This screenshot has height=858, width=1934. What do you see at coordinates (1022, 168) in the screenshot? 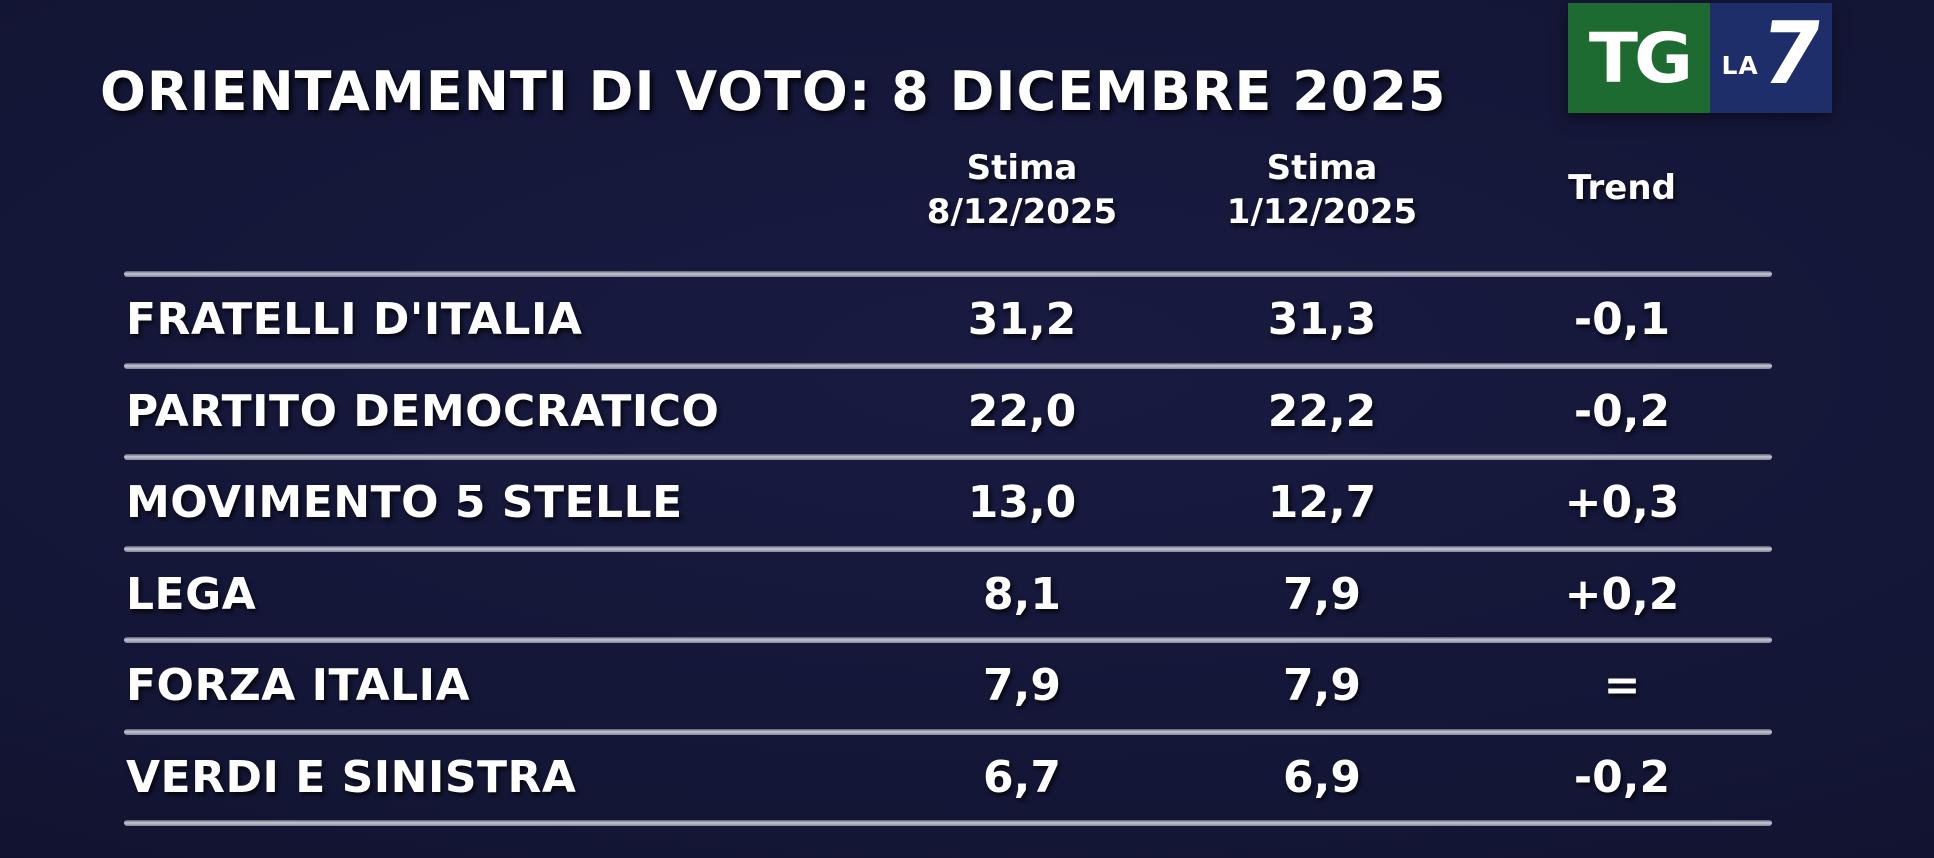
I see `stima-current-header-line1: Stima` at bounding box center [1022, 168].